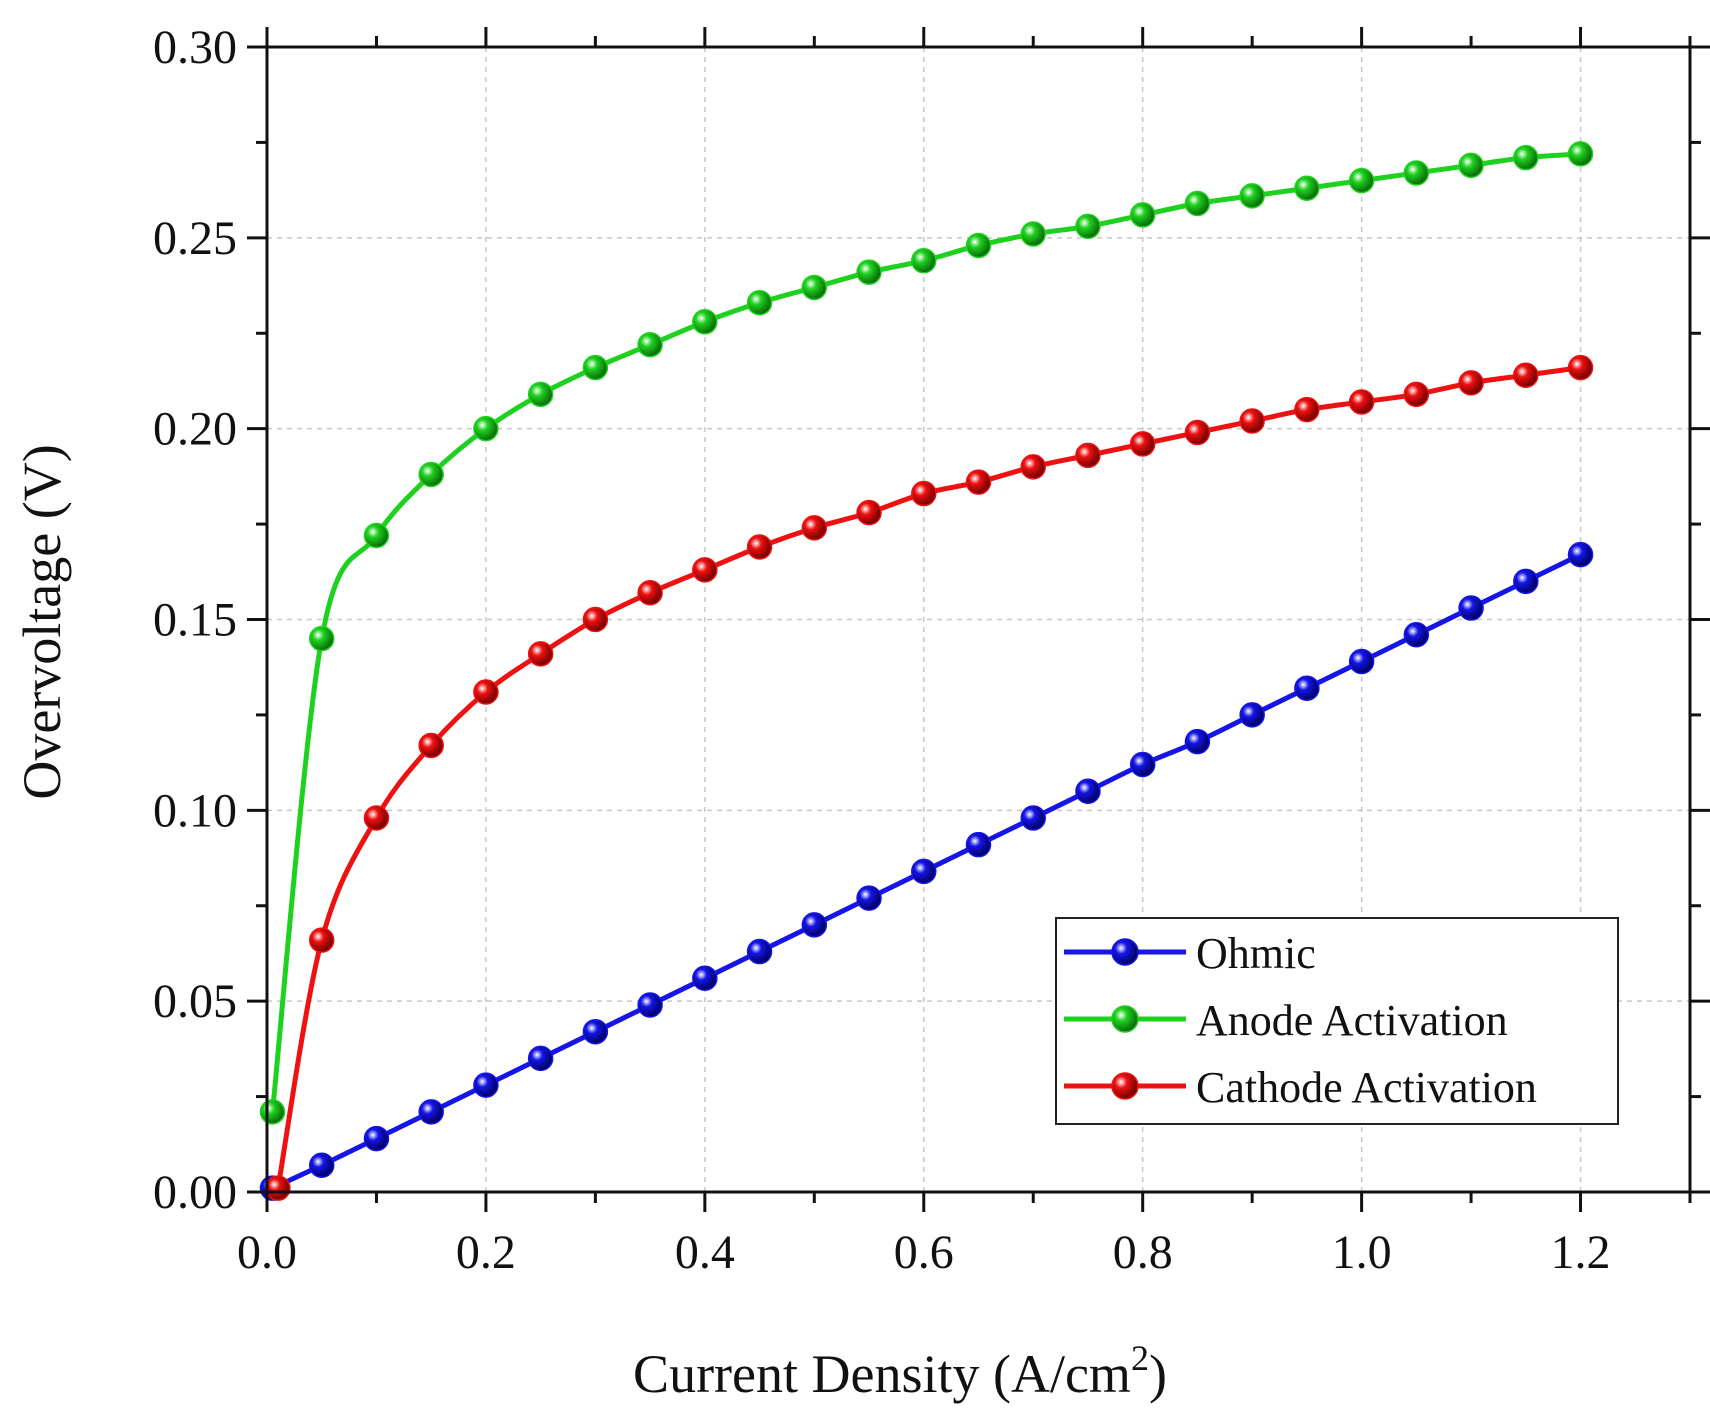  What do you see at coordinates (1256, 953) in the screenshot?
I see `legend-label: Ohmic` at bounding box center [1256, 953].